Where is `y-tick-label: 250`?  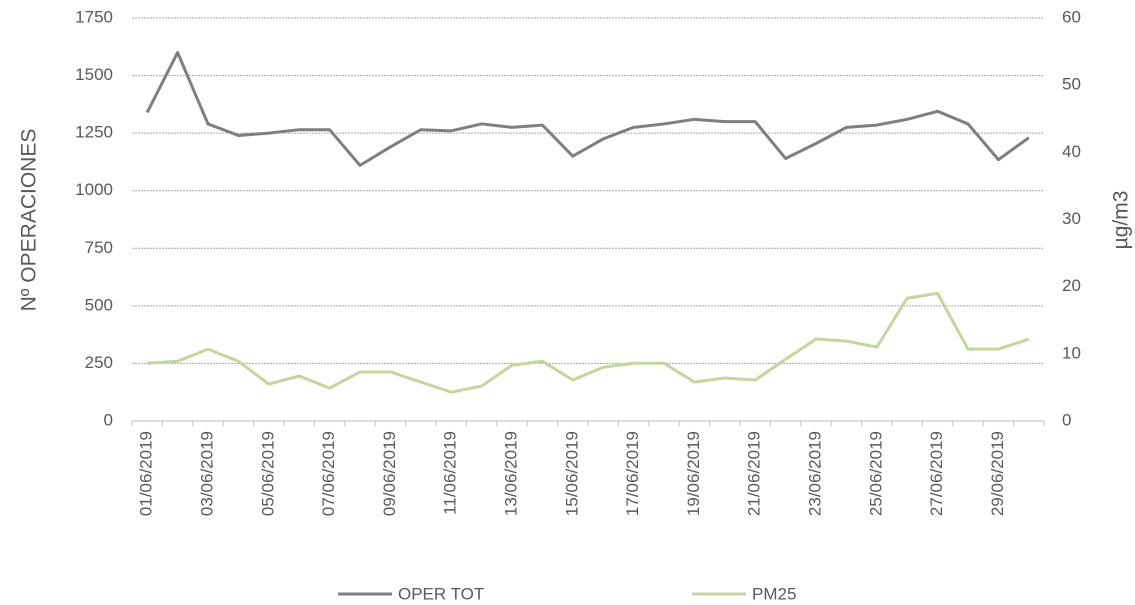
y-tick-label: 250 is located at coordinates (99, 362).